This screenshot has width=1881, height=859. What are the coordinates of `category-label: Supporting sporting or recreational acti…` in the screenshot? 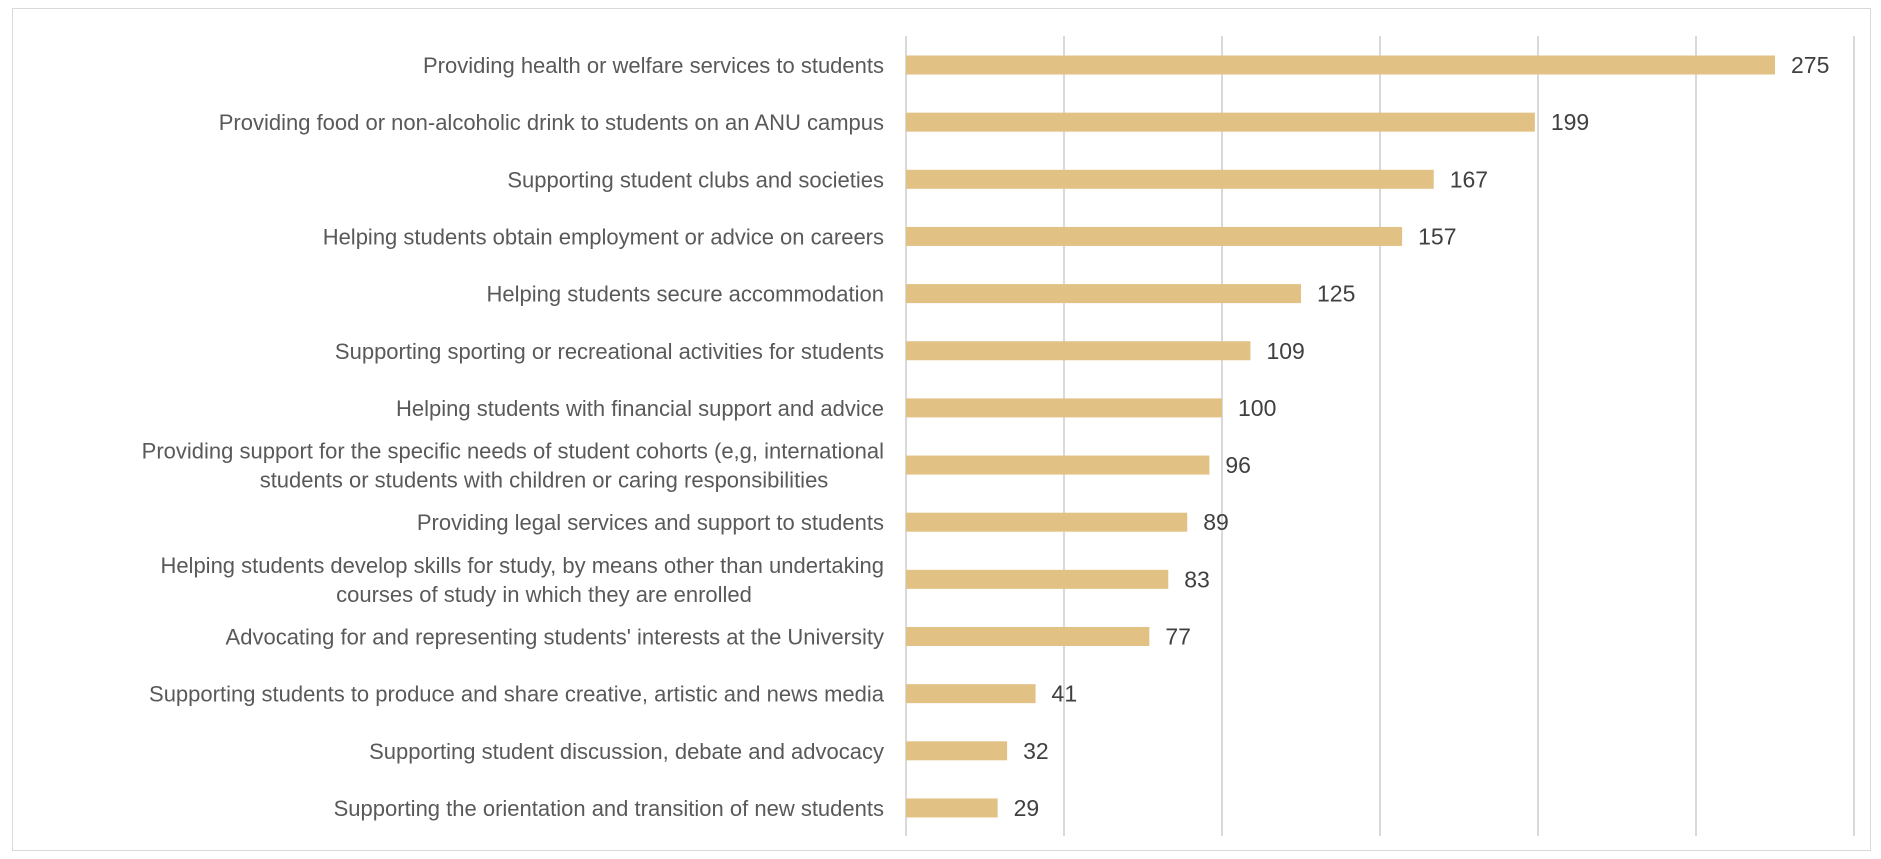 It's located at (609, 351).